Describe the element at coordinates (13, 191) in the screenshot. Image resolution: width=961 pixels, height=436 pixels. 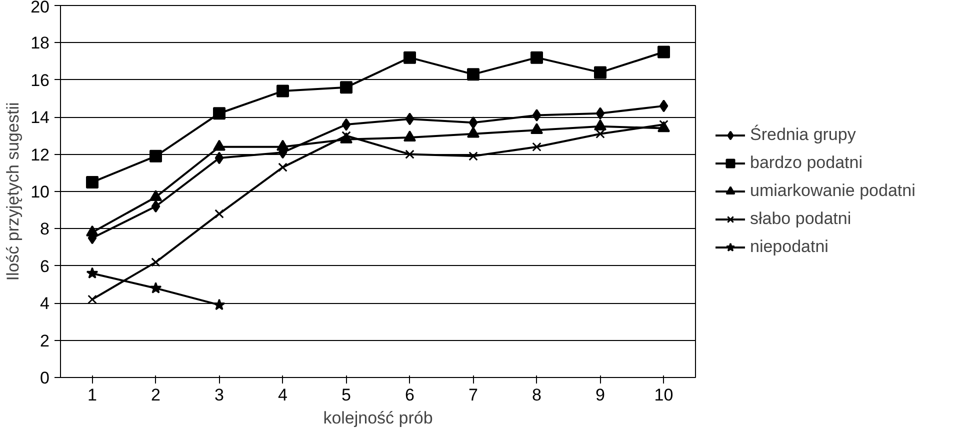
I see `y-axis-title: Ilość przyjętych sugestii` at that location.